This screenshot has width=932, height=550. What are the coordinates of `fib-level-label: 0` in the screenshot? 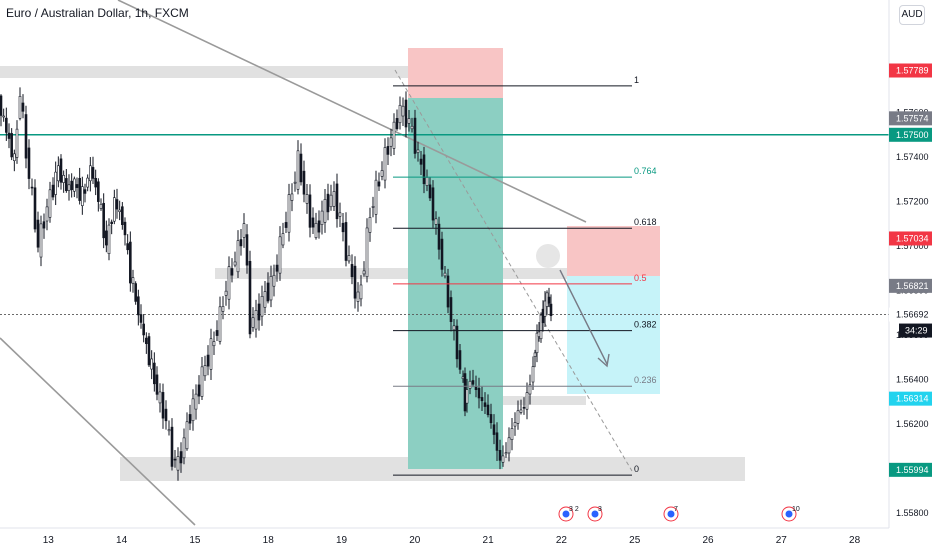 It's located at (636, 469).